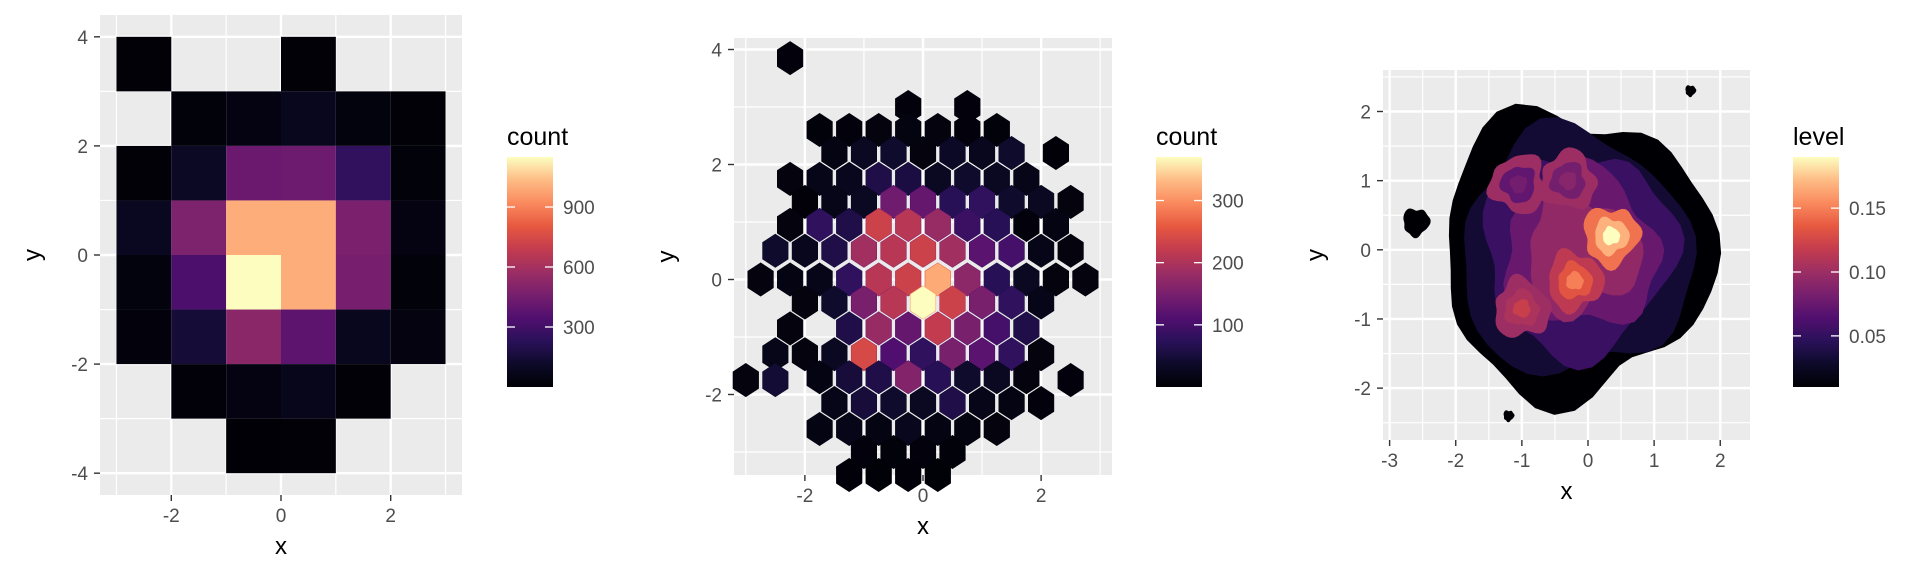 This screenshot has width=1920, height=576. I want to click on legend-colorbar, so click(530, 272).